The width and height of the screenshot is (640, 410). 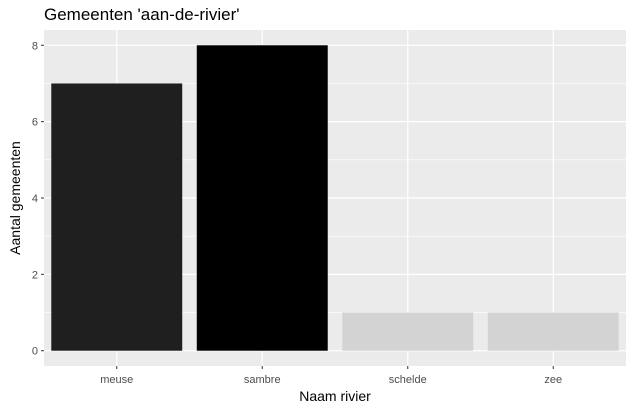 What do you see at coordinates (35, 123) in the screenshot?
I see `y-tick-label: 6` at bounding box center [35, 123].